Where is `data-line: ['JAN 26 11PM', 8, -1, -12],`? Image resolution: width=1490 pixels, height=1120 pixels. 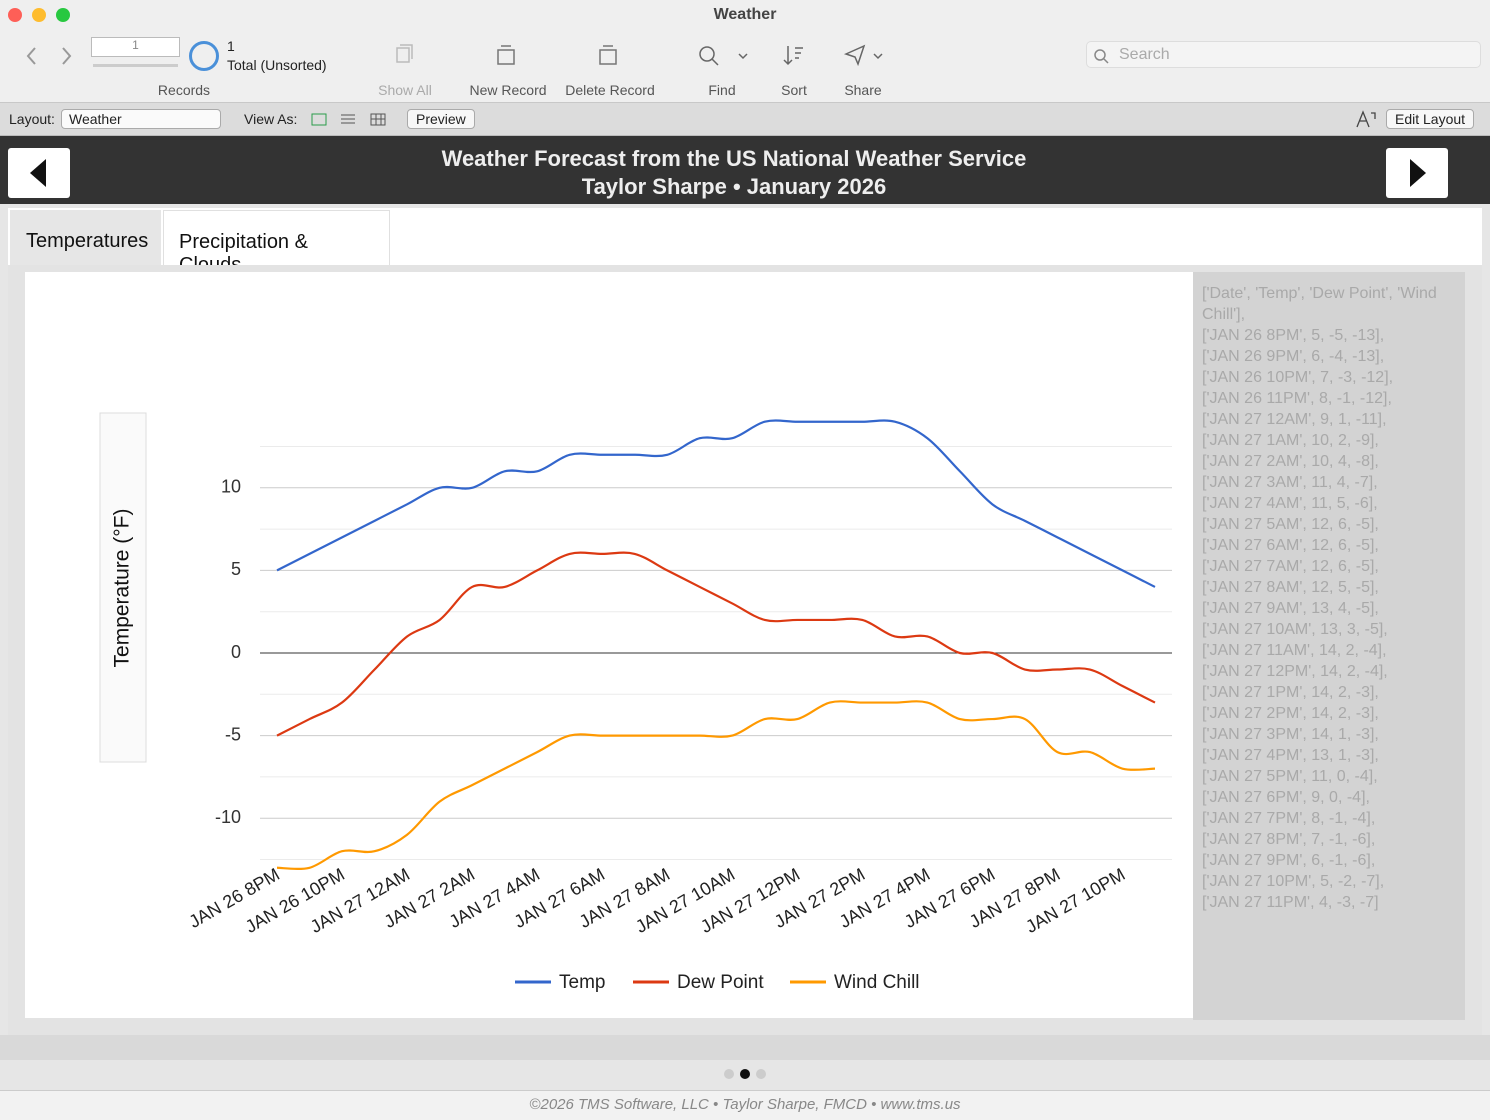
data-line: ['JAN 26 11PM', 8, -1, -12], is located at coordinates (1297, 398).